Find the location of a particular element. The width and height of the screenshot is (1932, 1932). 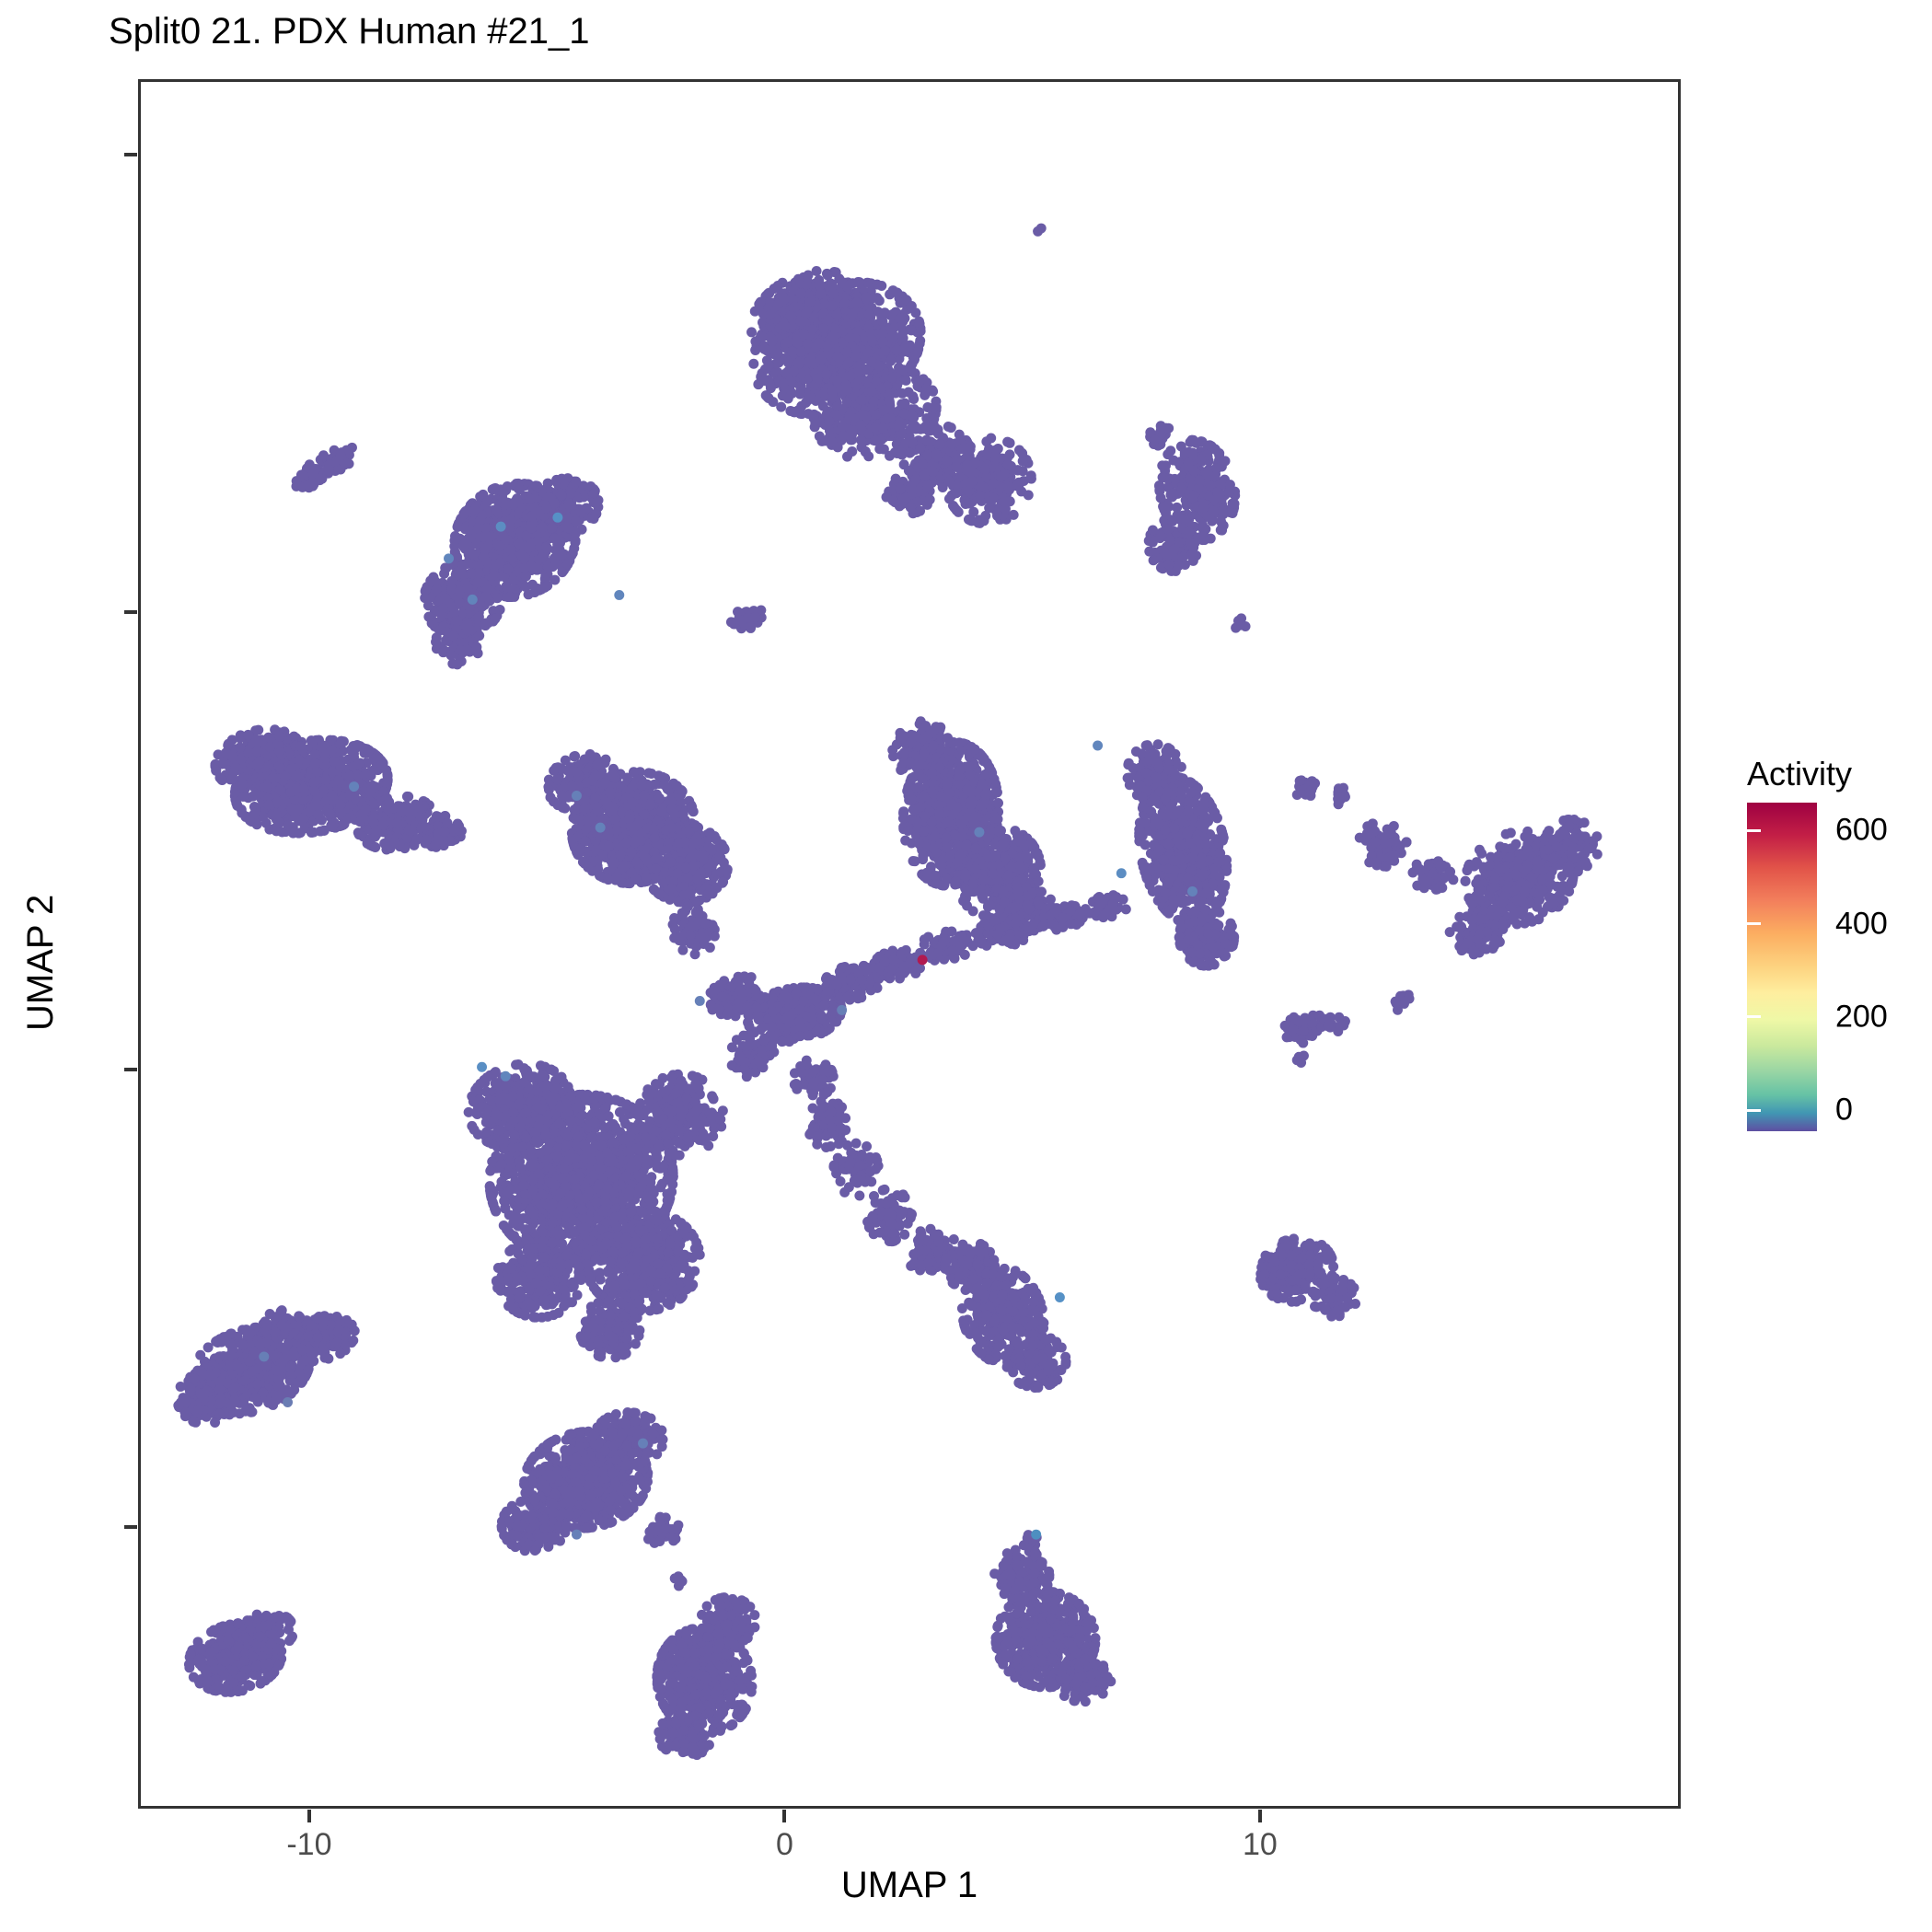

legend: Activity 600 400 200 0 is located at coordinates (1835, 949).